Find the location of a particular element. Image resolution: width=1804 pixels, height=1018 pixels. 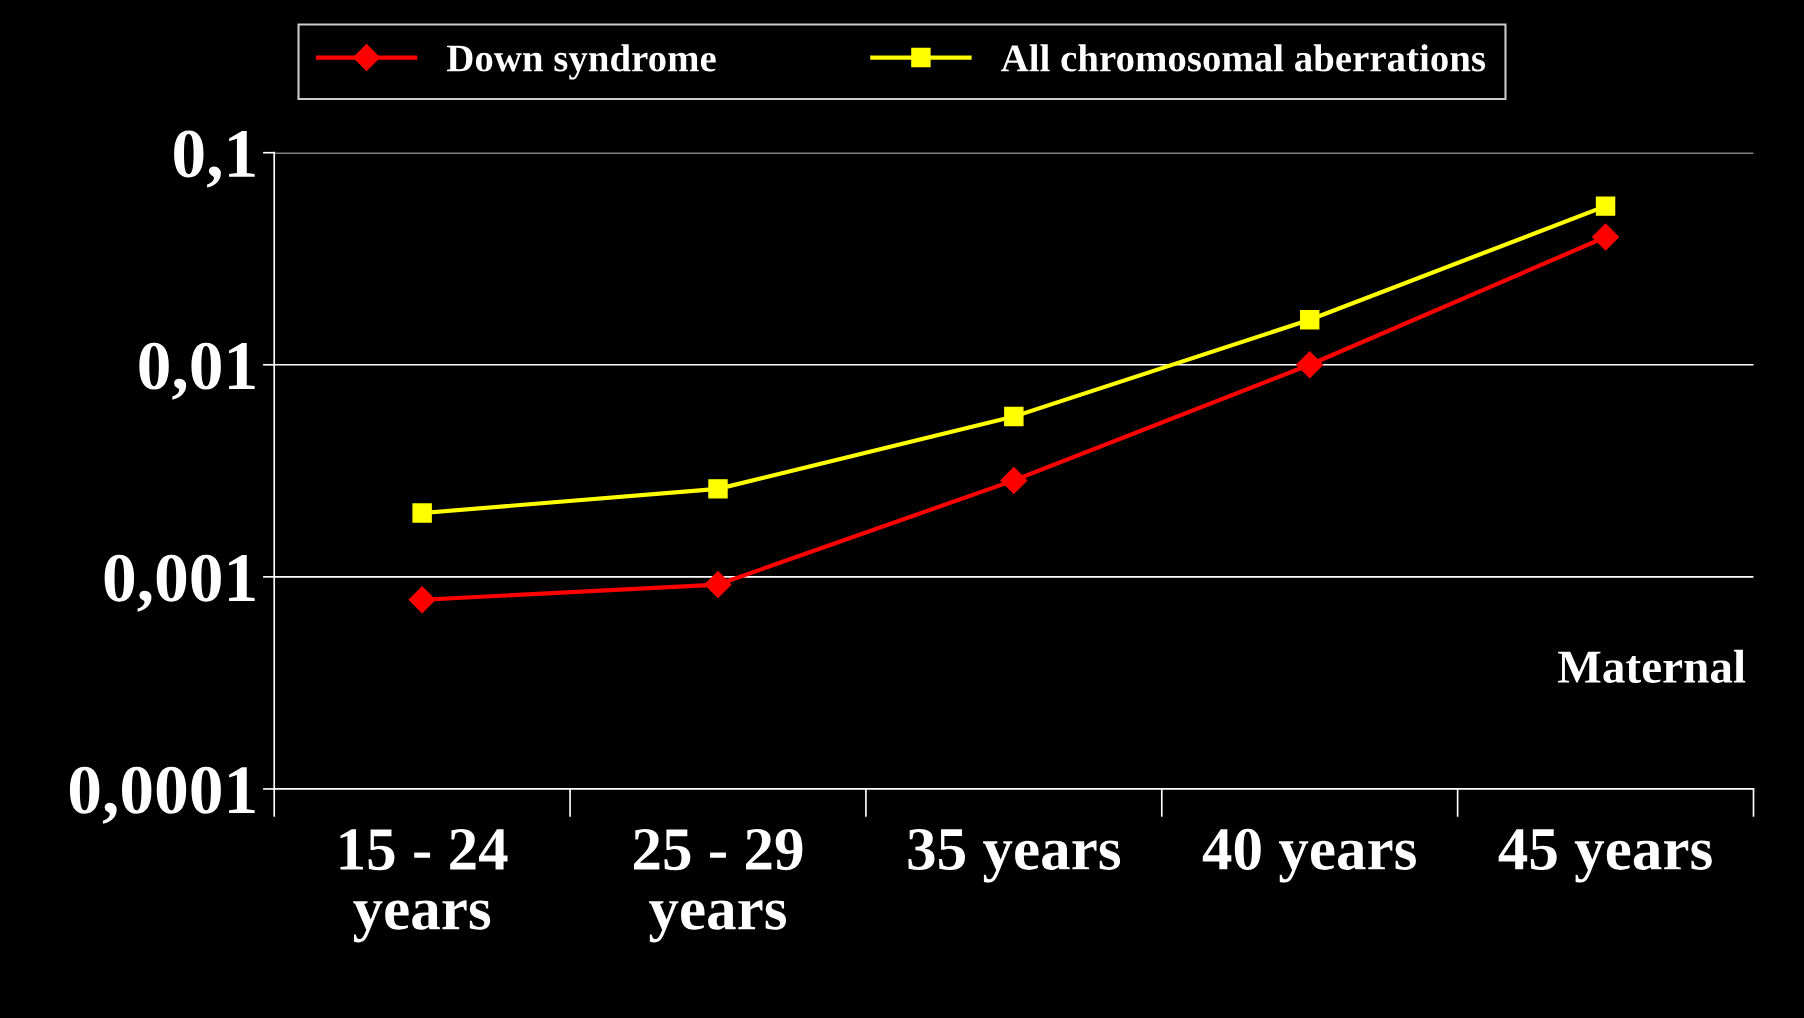

legend-label: Down syndrome is located at coordinates (581, 62).